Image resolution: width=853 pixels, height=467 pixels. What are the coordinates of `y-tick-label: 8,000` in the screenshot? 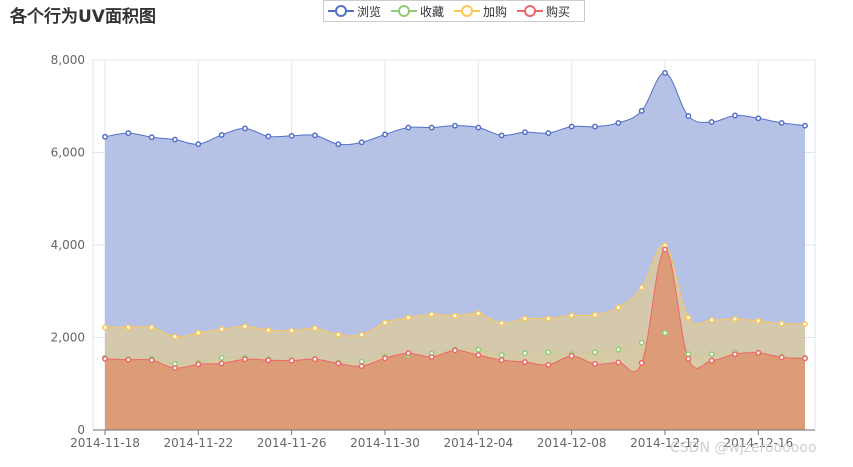 It's located at (68, 60).